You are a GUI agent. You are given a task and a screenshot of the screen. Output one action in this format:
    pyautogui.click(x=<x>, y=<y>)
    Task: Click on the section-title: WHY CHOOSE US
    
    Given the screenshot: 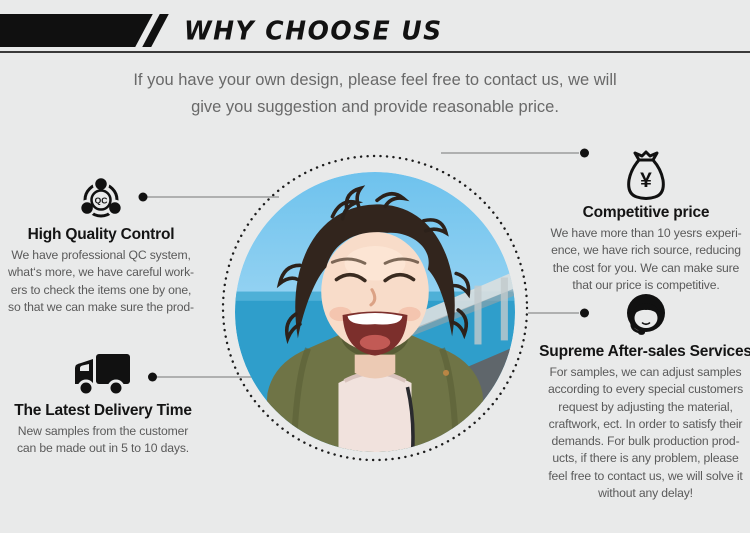 What is the action you would take?
    pyautogui.click(x=313, y=30)
    